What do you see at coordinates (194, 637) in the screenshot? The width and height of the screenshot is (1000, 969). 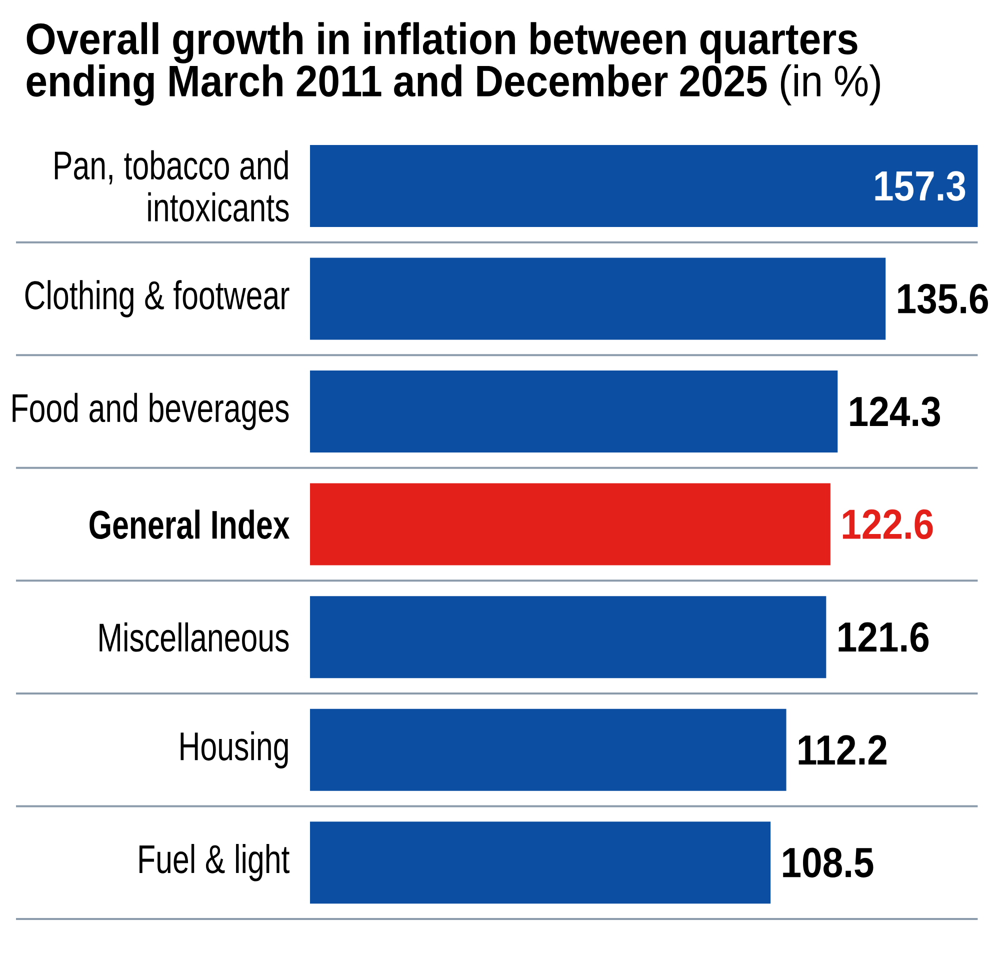 I see `y-tick-label: Miscellaneous` at bounding box center [194, 637].